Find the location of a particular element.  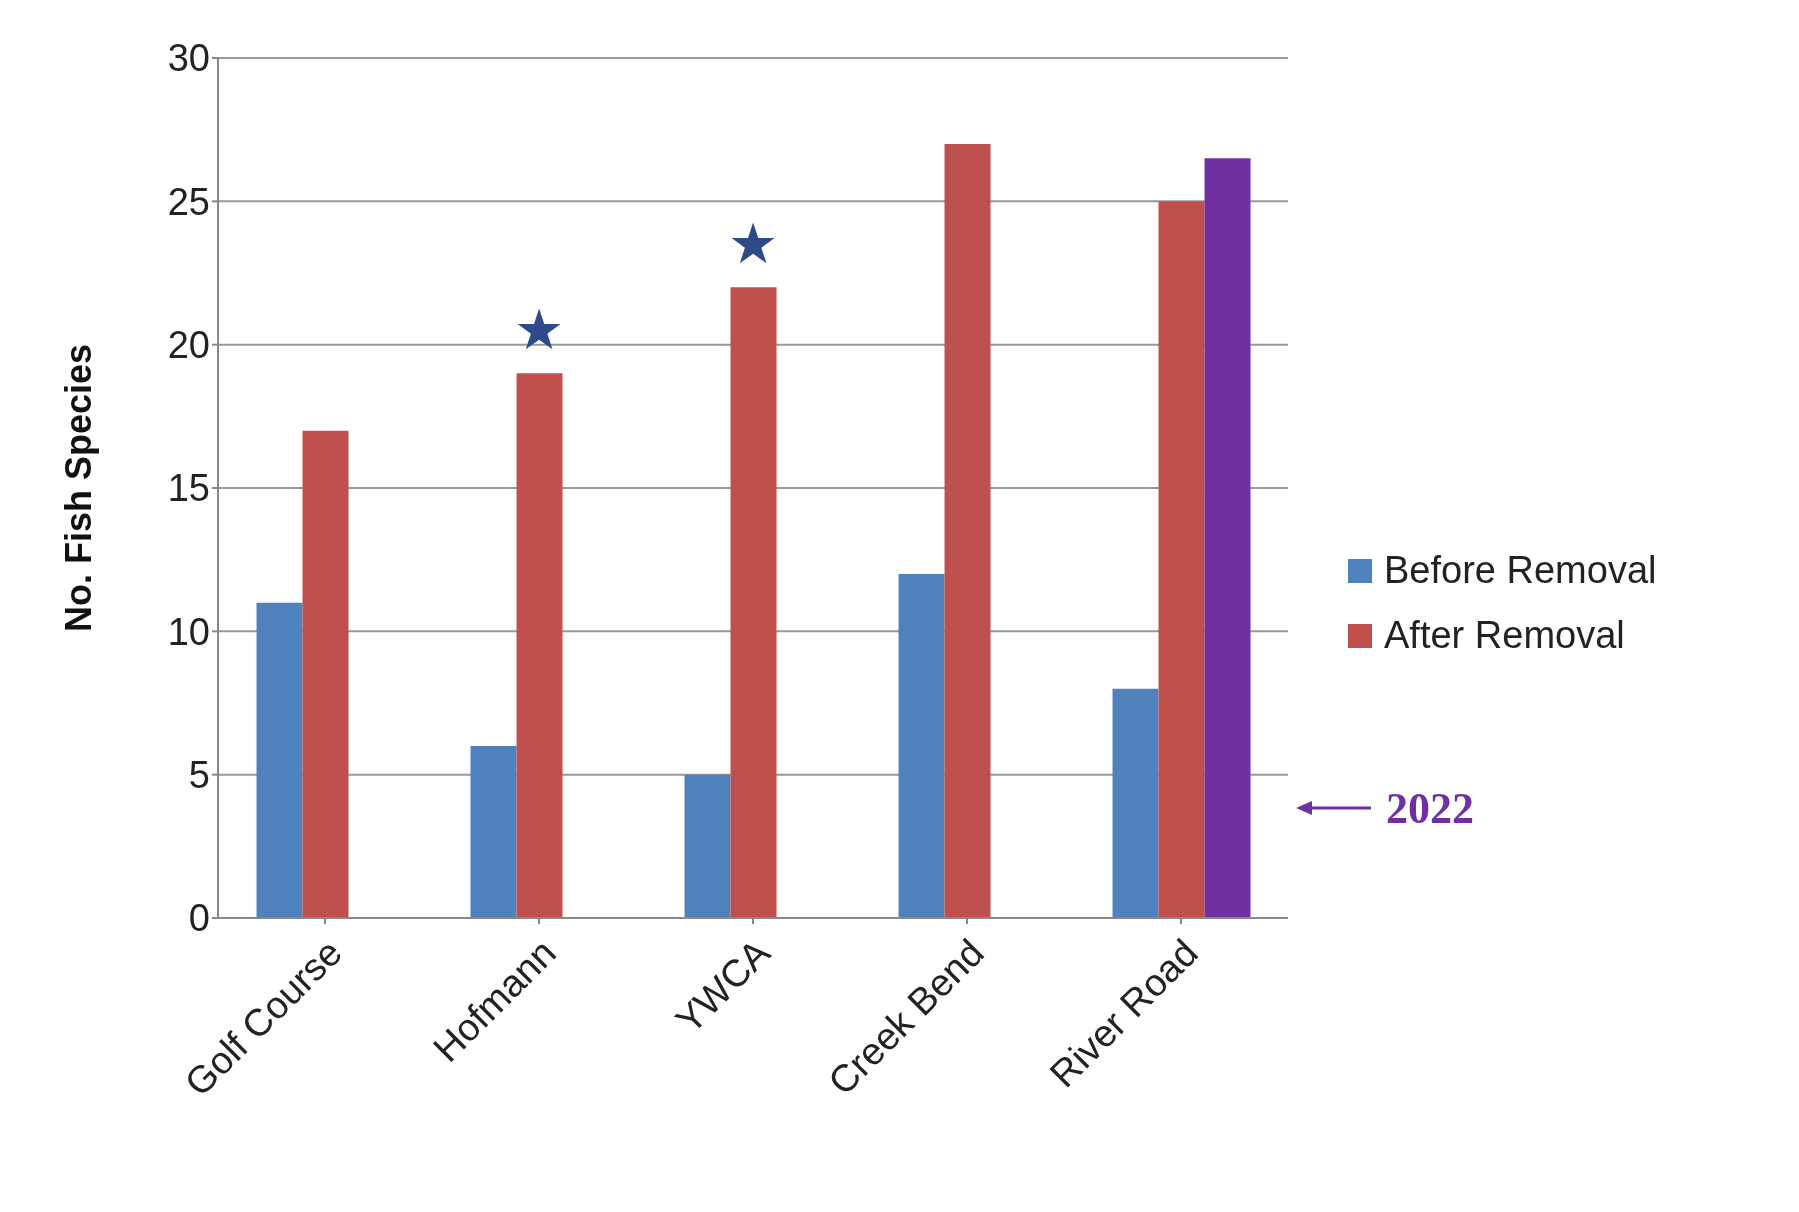

legend-label: After Removal is located at coordinates (1504, 635).